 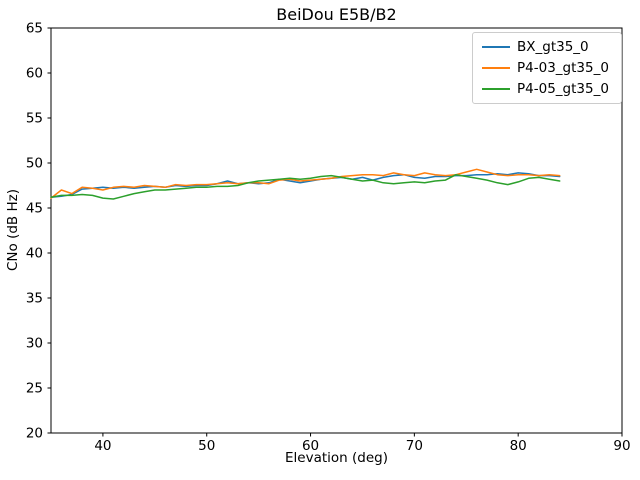 I want to click on y-tick-label: 35, so click(x=34, y=299).